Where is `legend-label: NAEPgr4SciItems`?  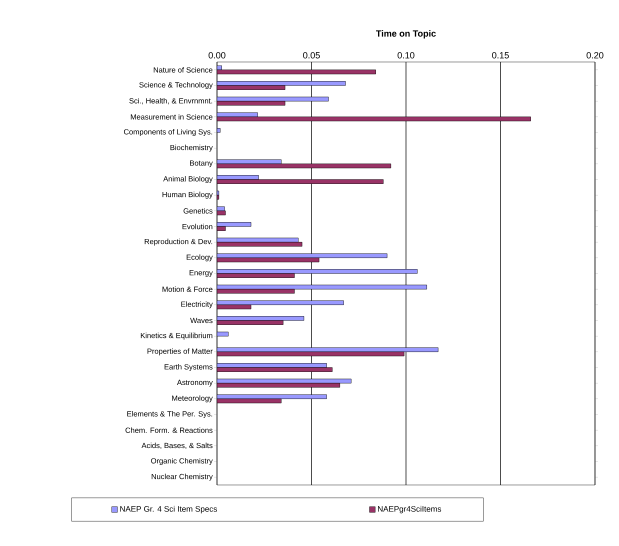 legend-label: NAEPgr4SciItems is located at coordinates (410, 510).